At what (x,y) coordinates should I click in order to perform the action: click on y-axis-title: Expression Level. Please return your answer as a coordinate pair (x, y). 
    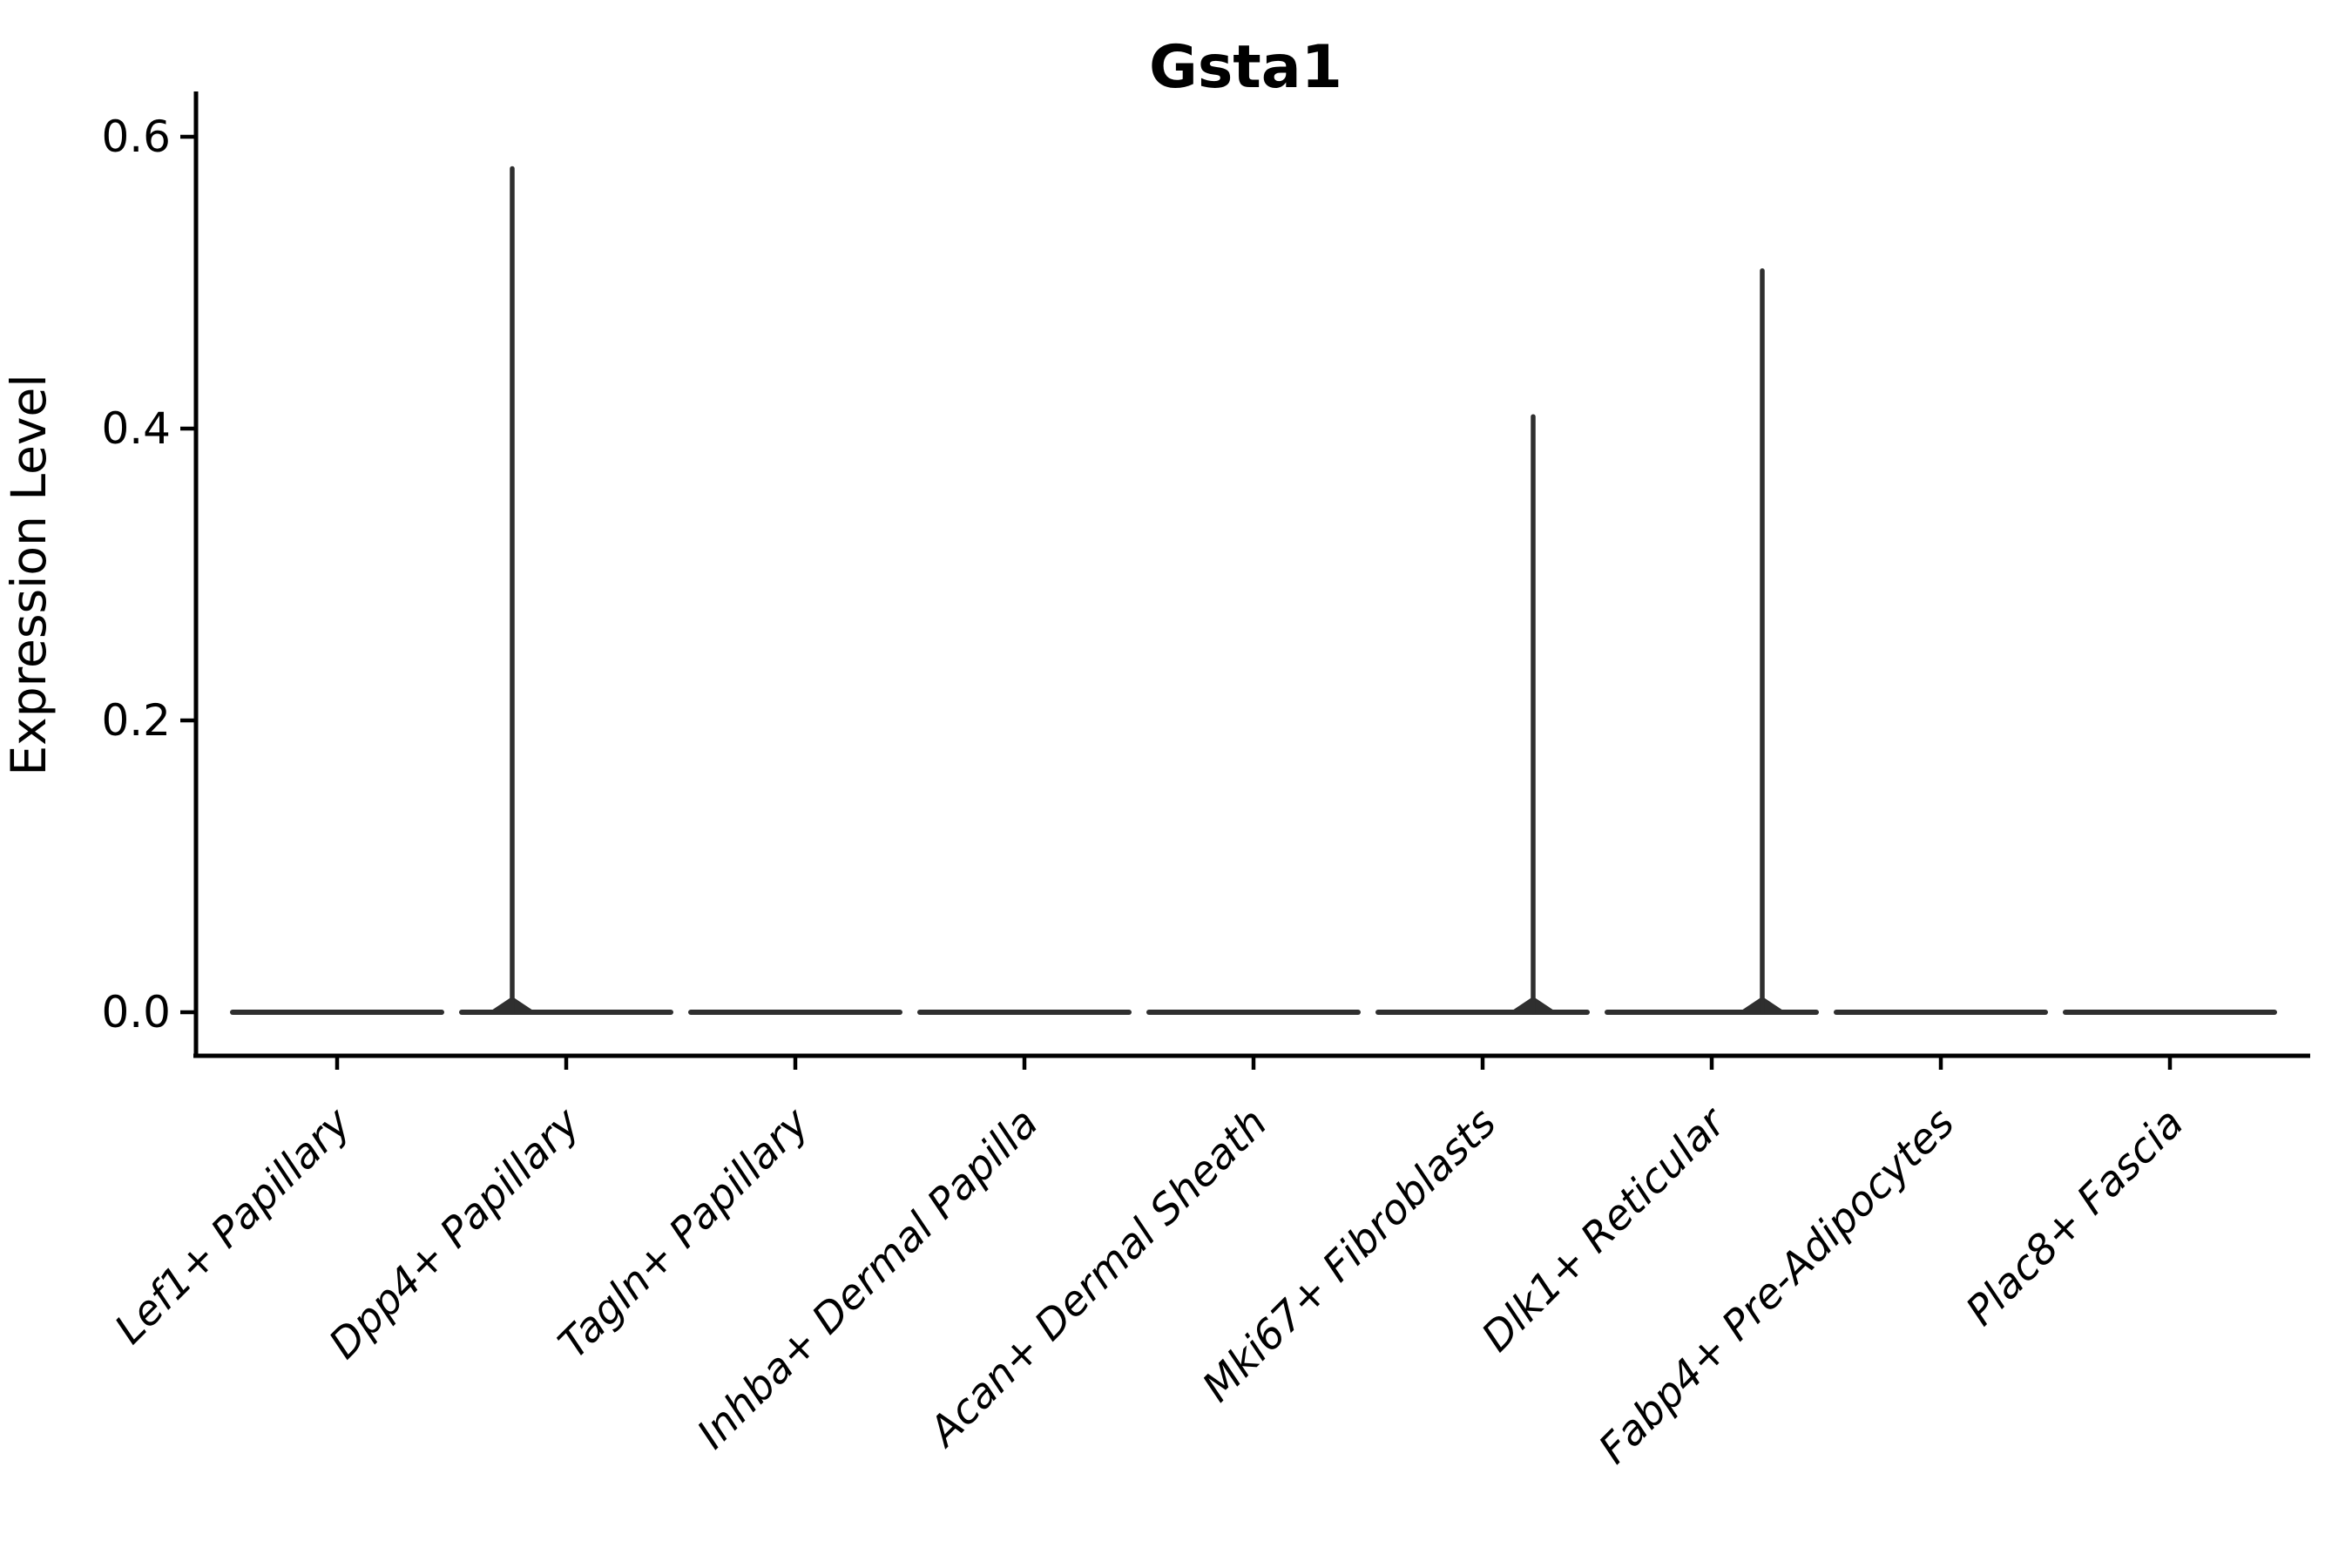
    Looking at the image, I should click on (29, 574).